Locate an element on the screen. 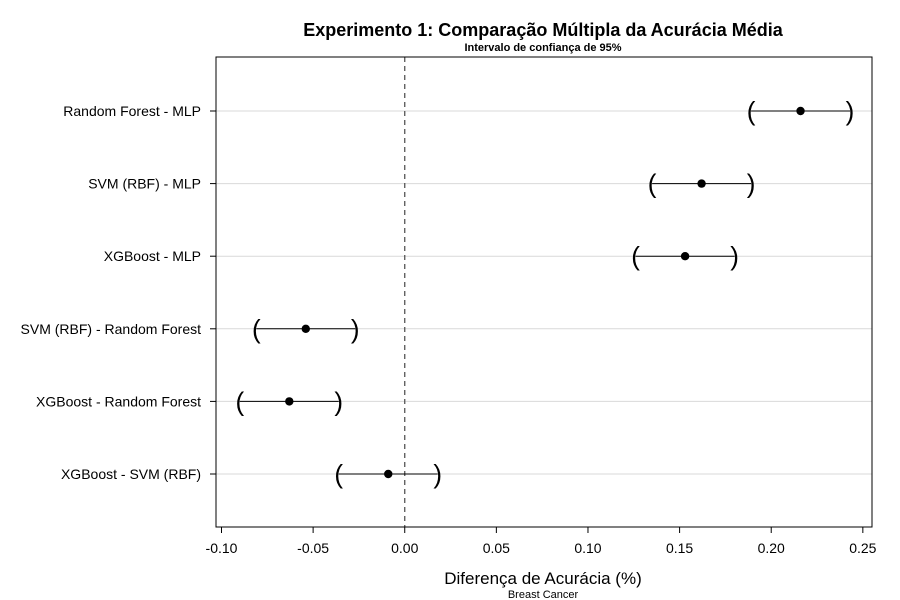  y-tick-label: SVM (RBF) - MLP is located at coordinates (144, 184).